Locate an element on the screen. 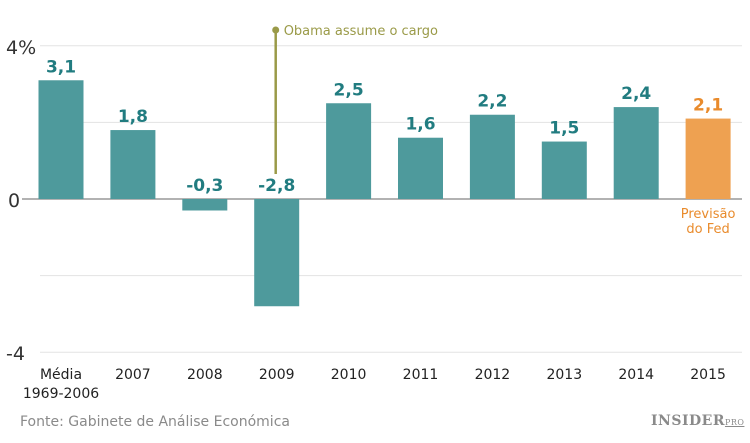 This screenshot has height=443, width=750. data-label: 1,8 is located at coordinates (133, 117).